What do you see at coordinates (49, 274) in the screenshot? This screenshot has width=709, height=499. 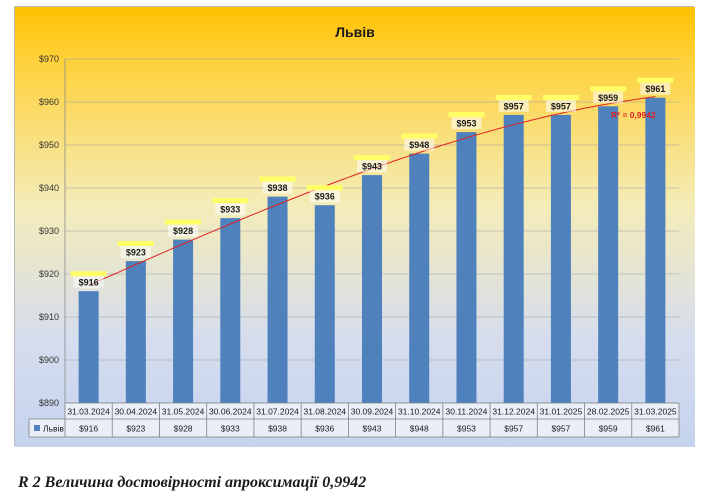 I see `y-tick-label: $920` at bounding box center [49, 274].